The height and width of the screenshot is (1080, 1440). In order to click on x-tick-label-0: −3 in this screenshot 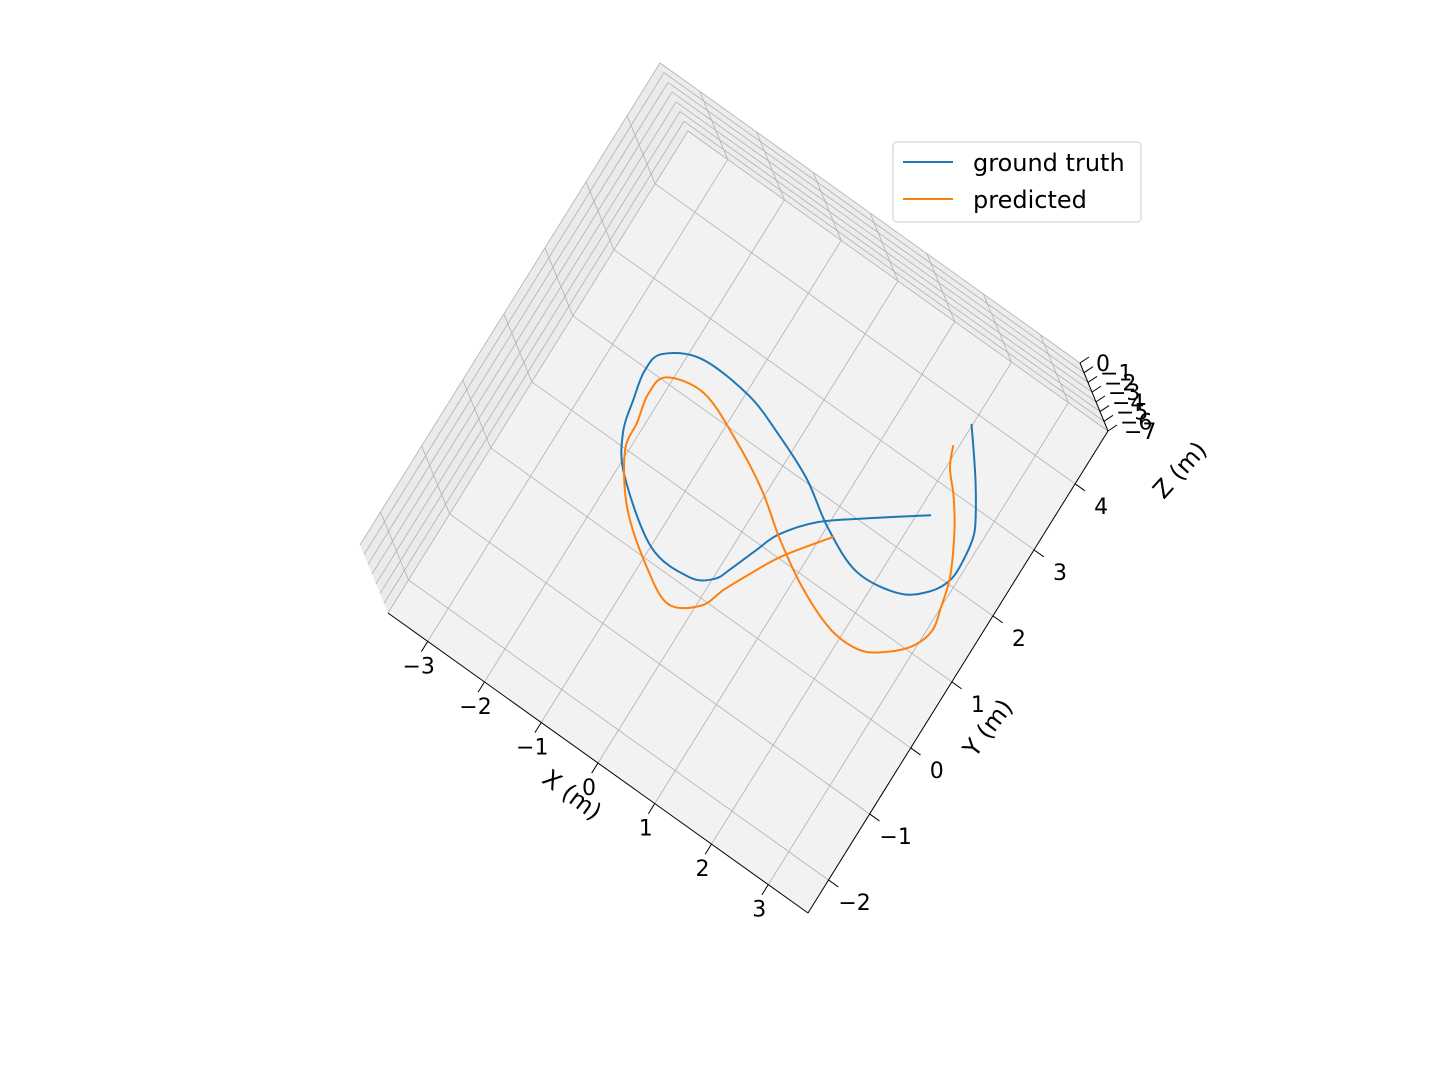, I will do `click(419, 666)`.